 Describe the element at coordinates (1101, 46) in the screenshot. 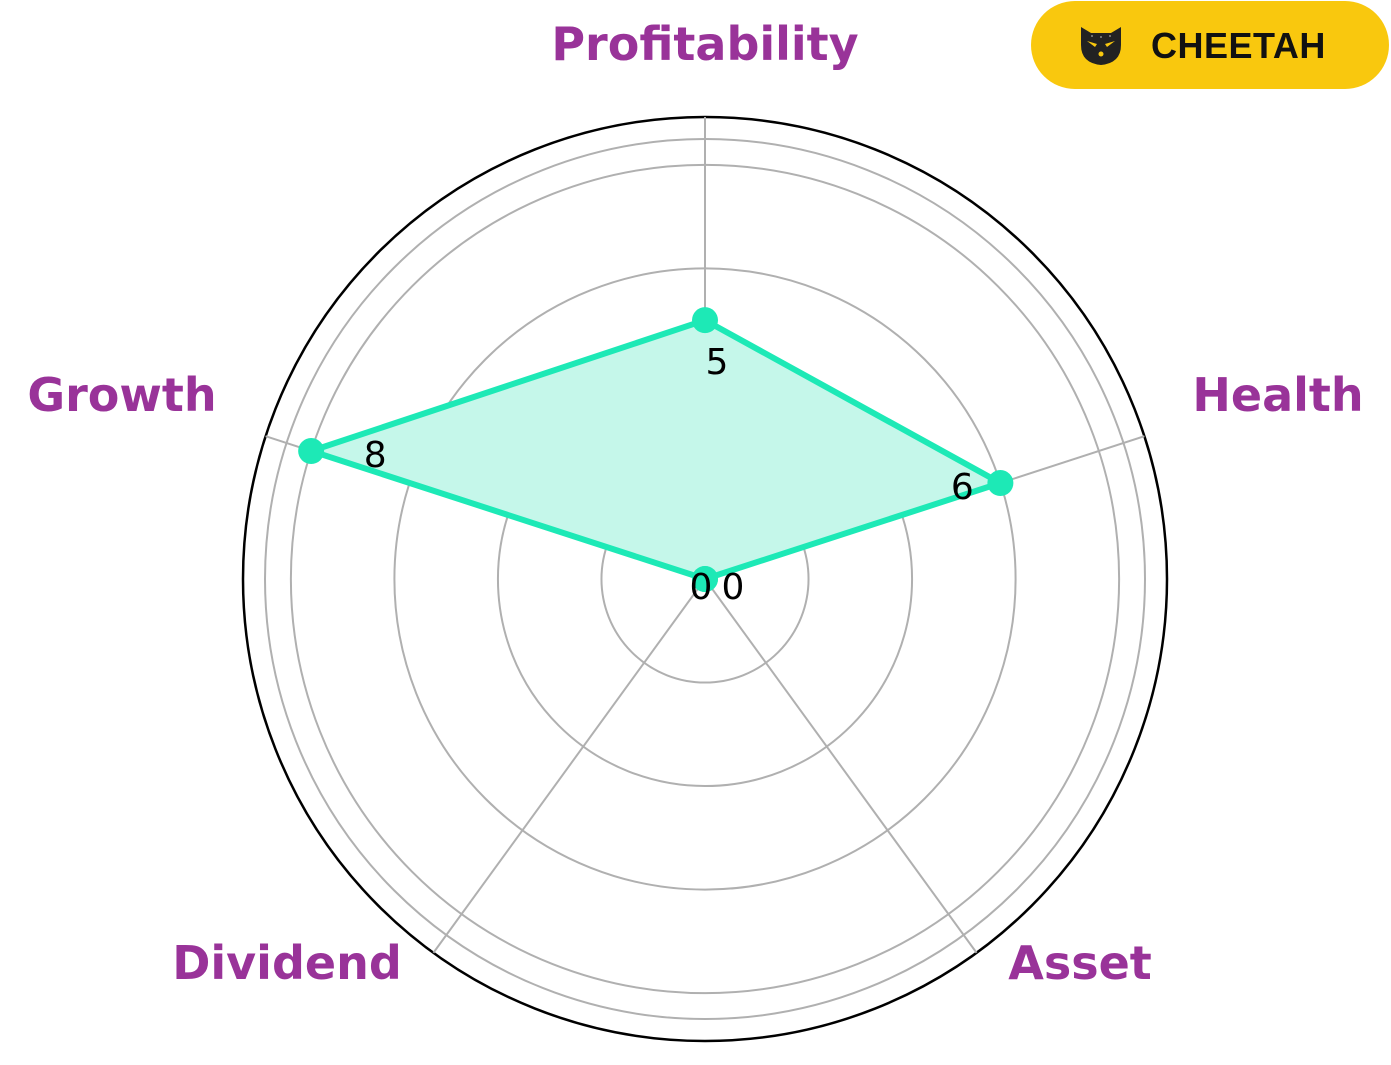

I see `cheetah-icon` at that location.